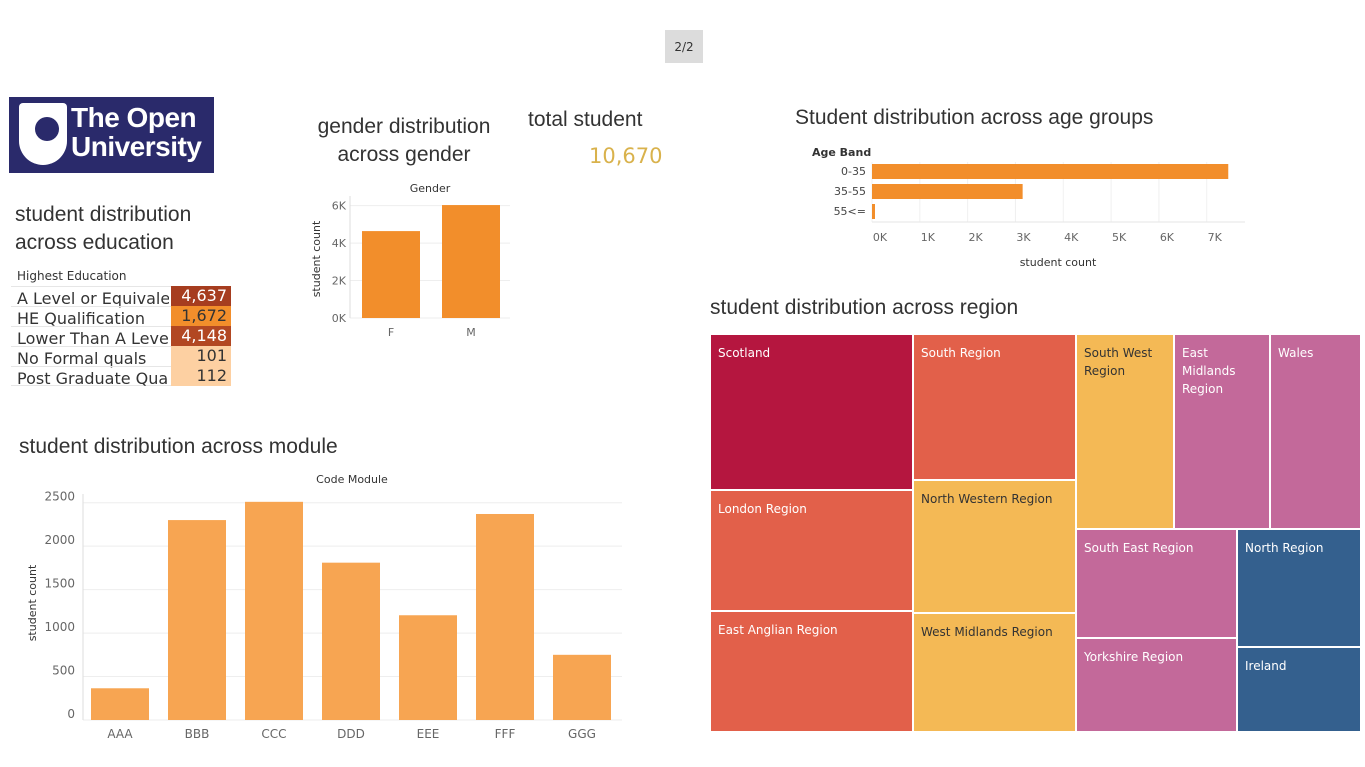 The height and width of the screenshot is (767, 1365). Describe the element at coordinates (928, 237) in the screenshot. I see `x-tick-label: 1K` at that location.